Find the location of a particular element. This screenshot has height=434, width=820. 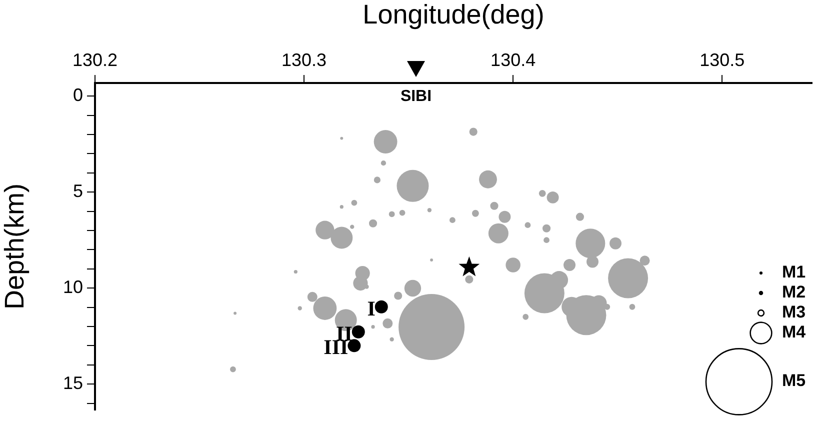

x-tick-label: 130.2 is located at coordinates (95, 60).